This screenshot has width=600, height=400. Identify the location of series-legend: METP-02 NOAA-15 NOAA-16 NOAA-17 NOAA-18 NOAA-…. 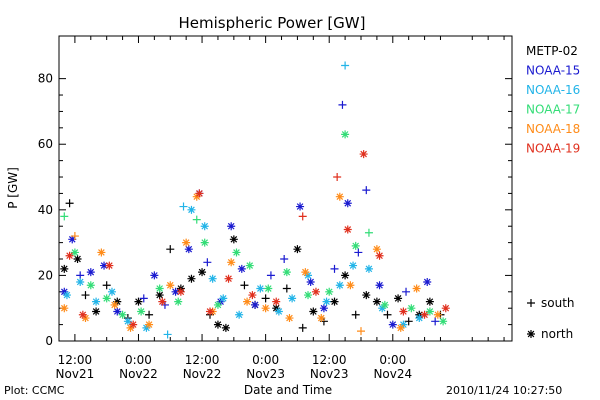
(553, 100).